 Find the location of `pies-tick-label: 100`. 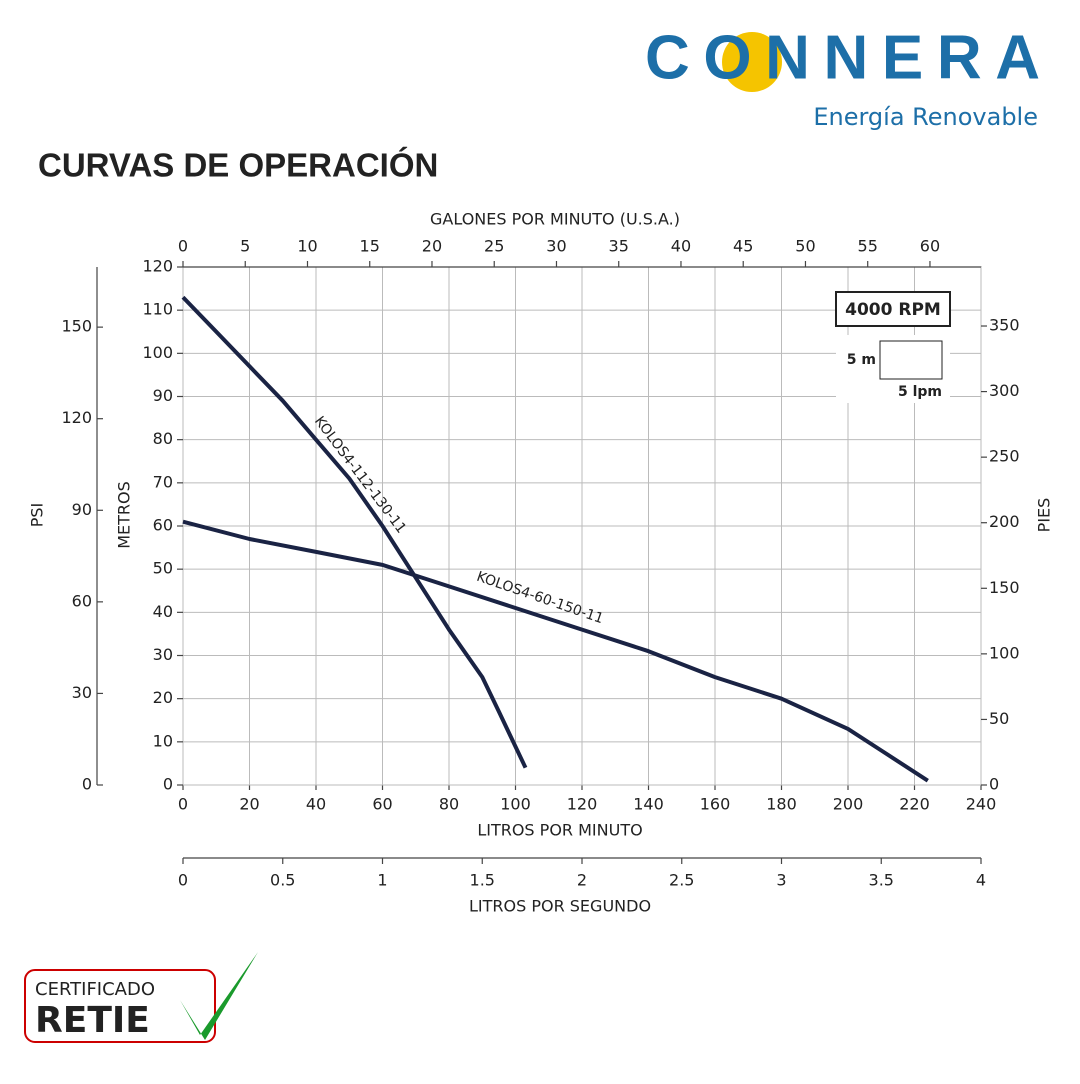

pies-tick-label: 100 is located at coordinates (1004, 652).